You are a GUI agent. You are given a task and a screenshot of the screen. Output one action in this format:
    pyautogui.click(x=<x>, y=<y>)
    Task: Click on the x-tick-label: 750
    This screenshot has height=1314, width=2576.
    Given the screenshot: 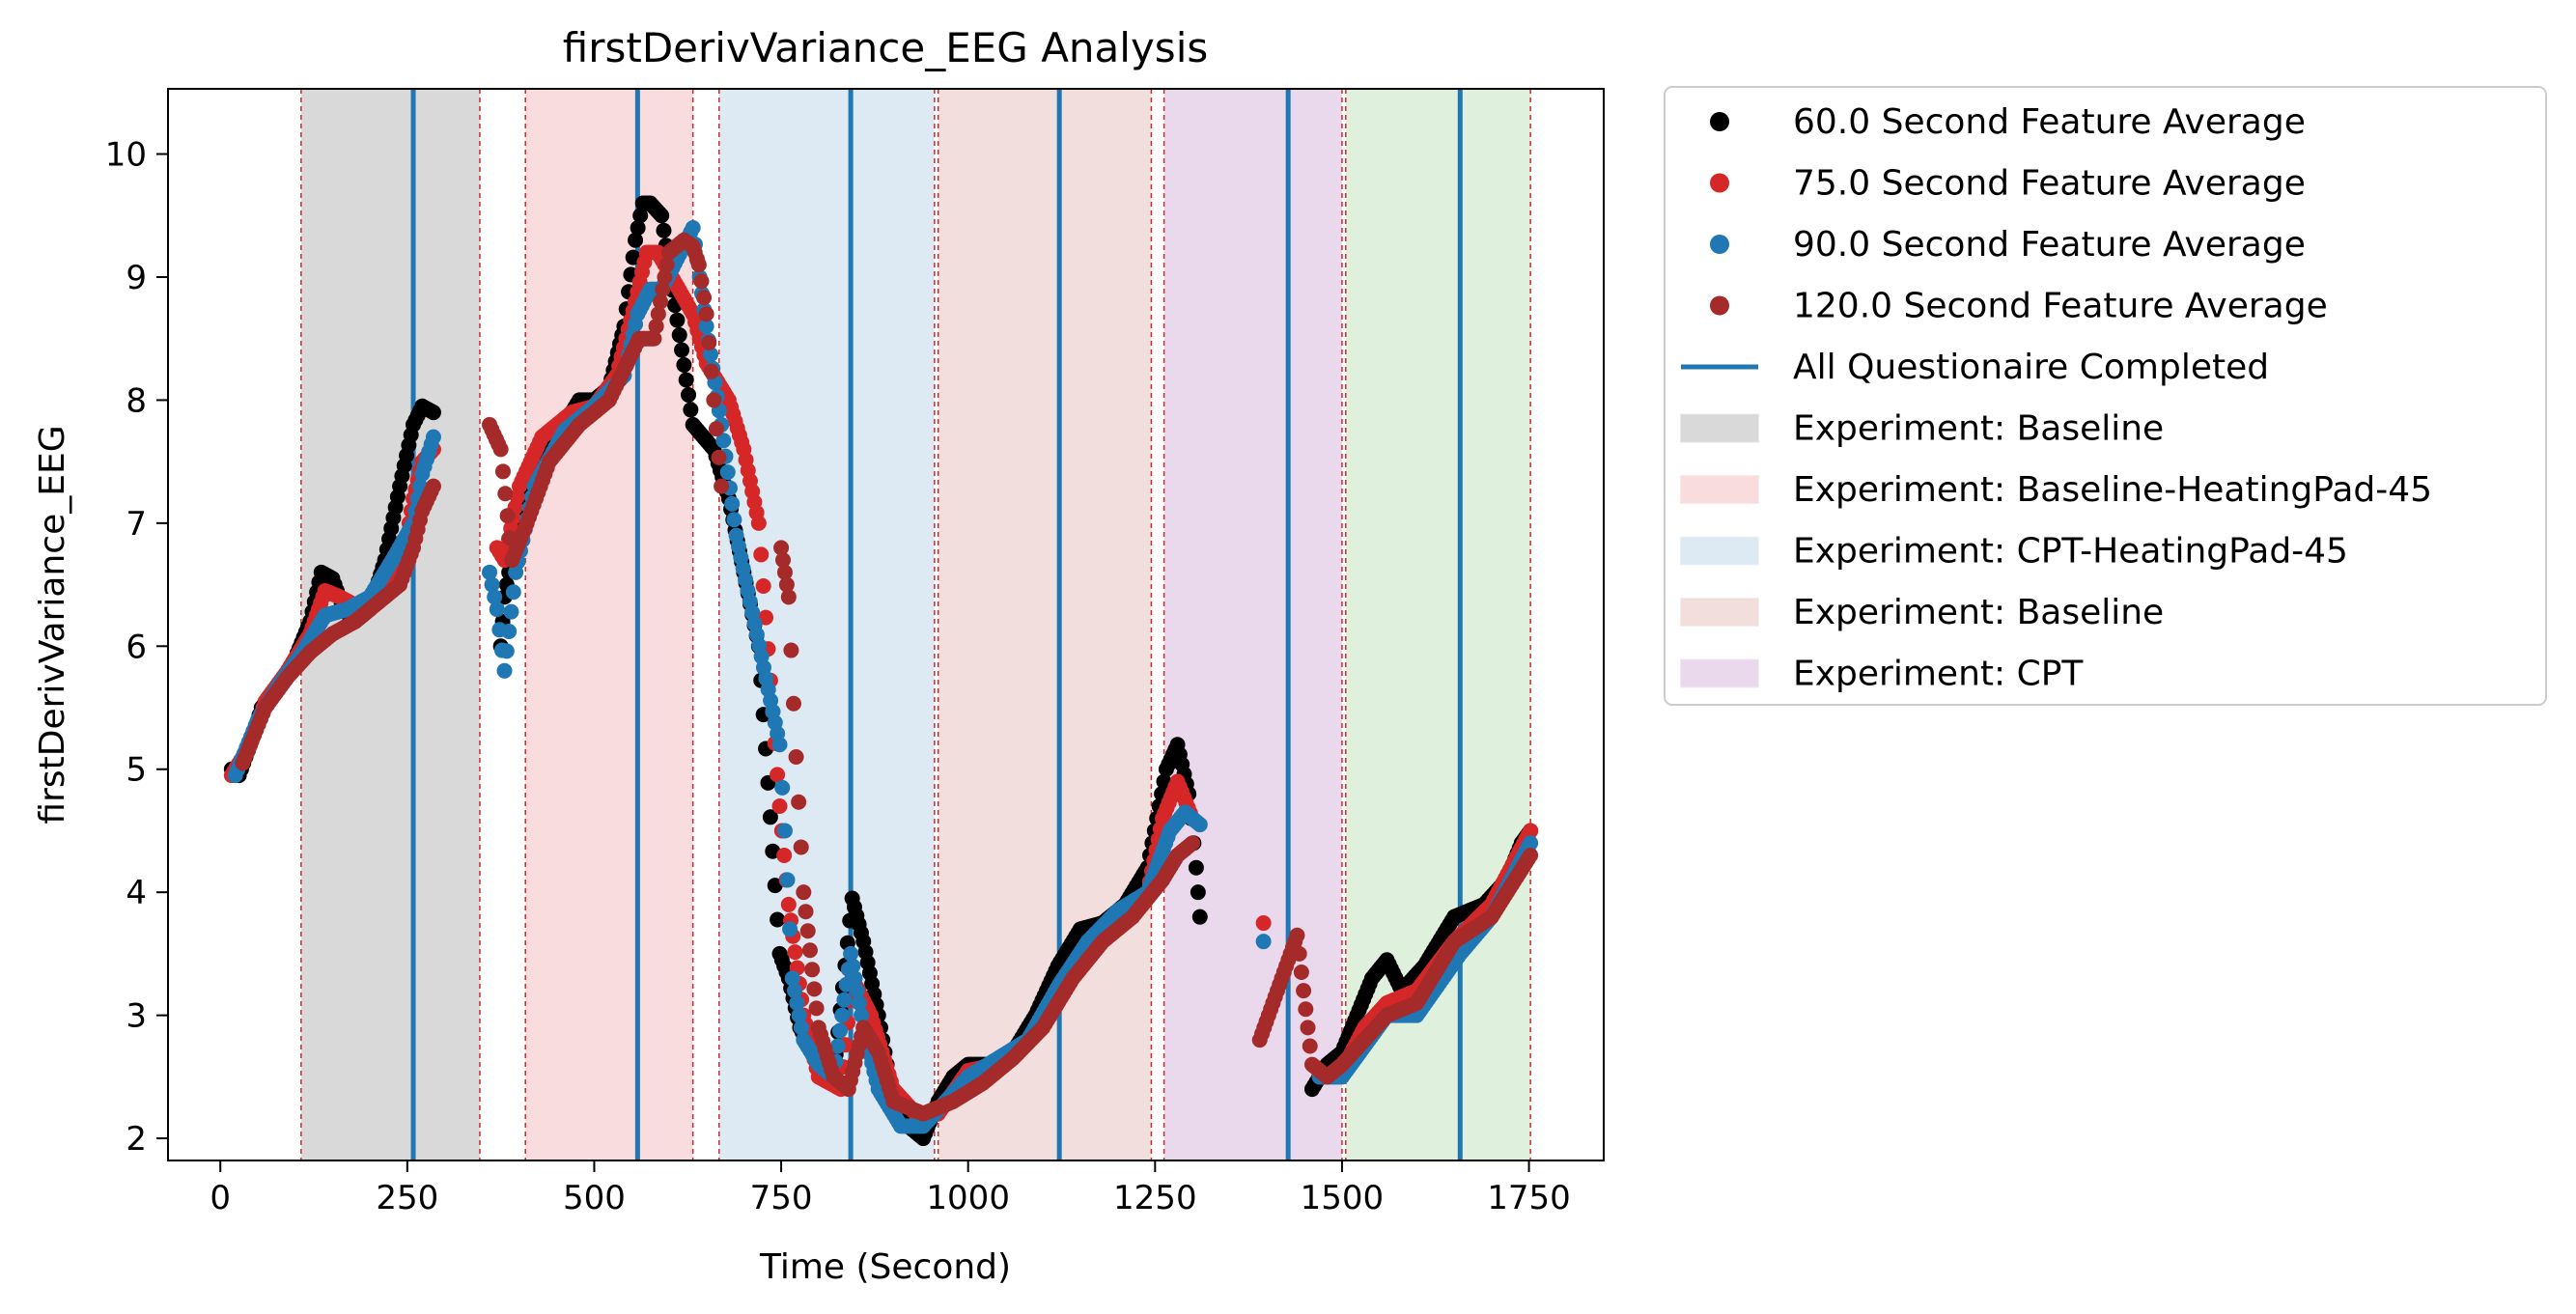 What is the action you would take?
    pyautogui.click(x=782, y=1198)
    